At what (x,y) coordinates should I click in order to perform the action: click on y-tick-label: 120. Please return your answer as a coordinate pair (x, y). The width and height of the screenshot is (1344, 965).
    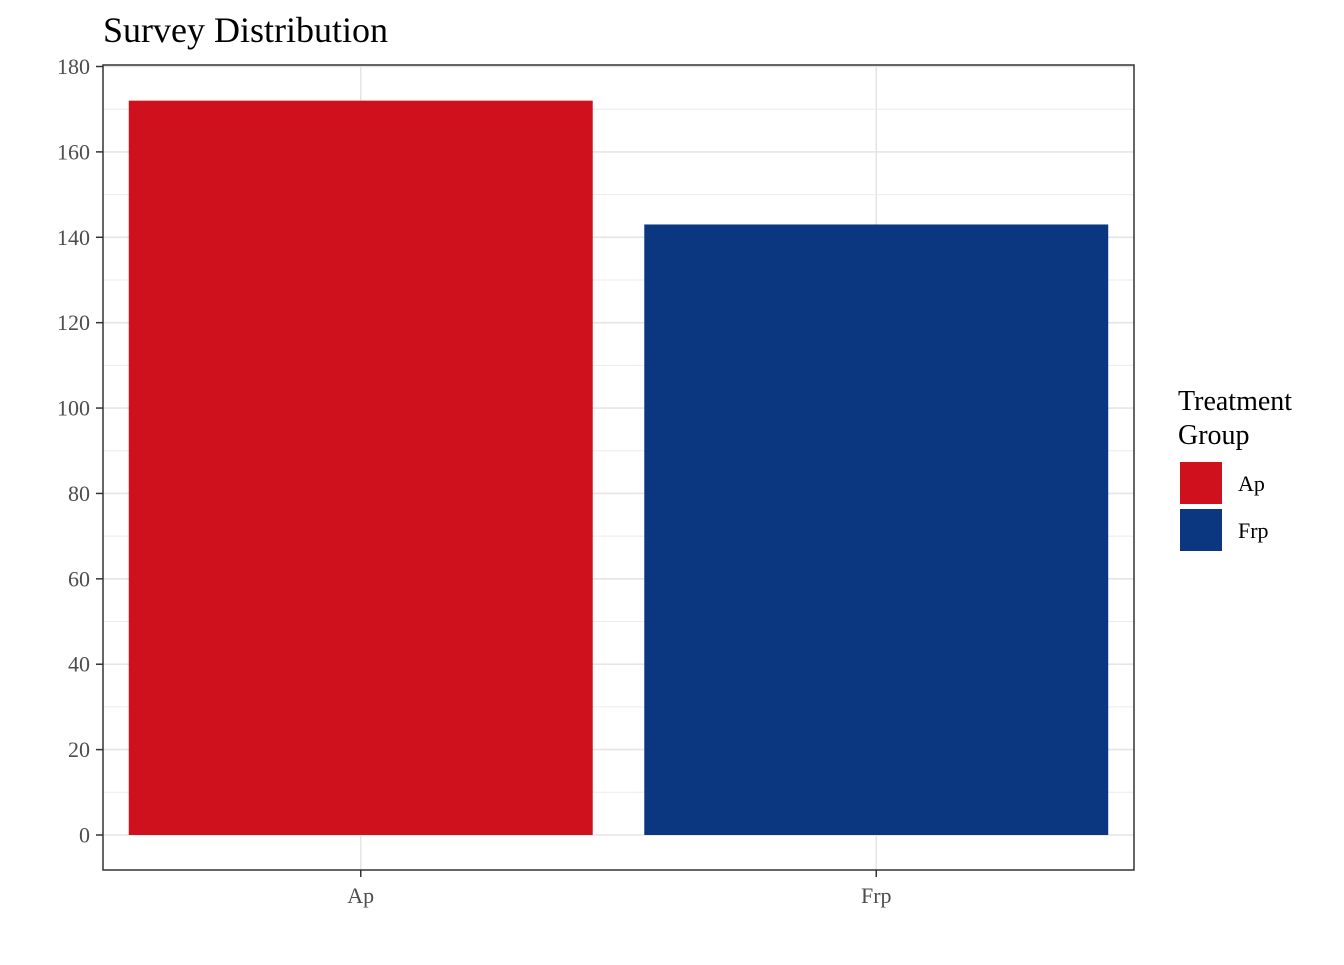
    Looking at the image, I should click on (73, 322).